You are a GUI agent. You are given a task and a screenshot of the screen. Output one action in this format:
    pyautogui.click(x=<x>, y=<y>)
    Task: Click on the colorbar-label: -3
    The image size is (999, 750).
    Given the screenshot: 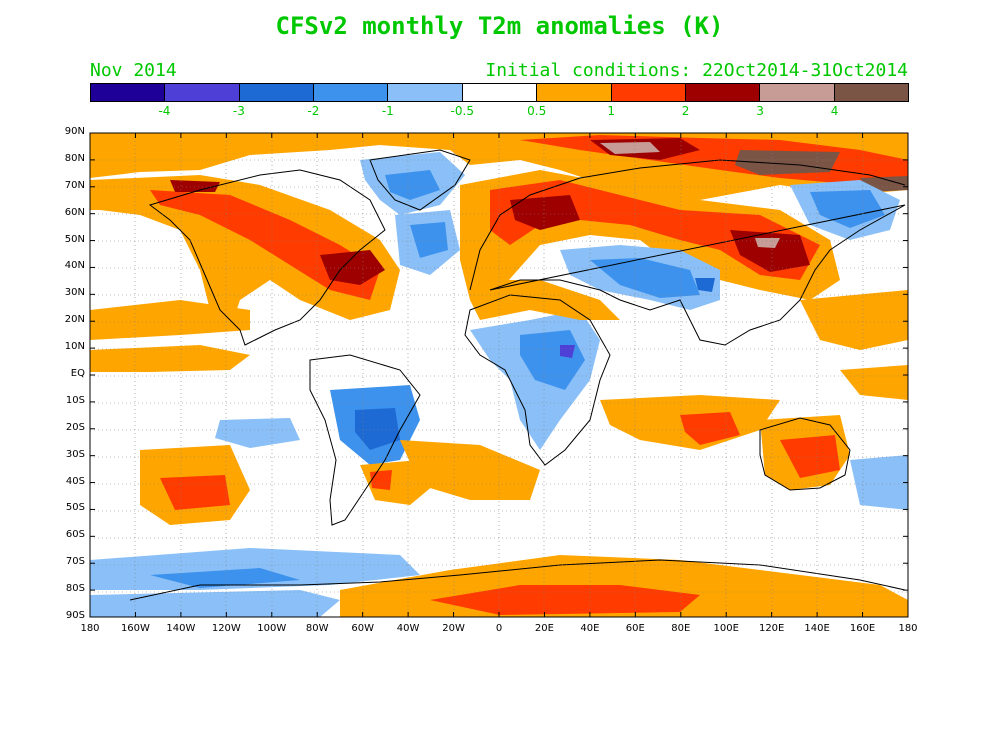 What is the action you would take?
    pyautogui.click(x=238, y=111)
    